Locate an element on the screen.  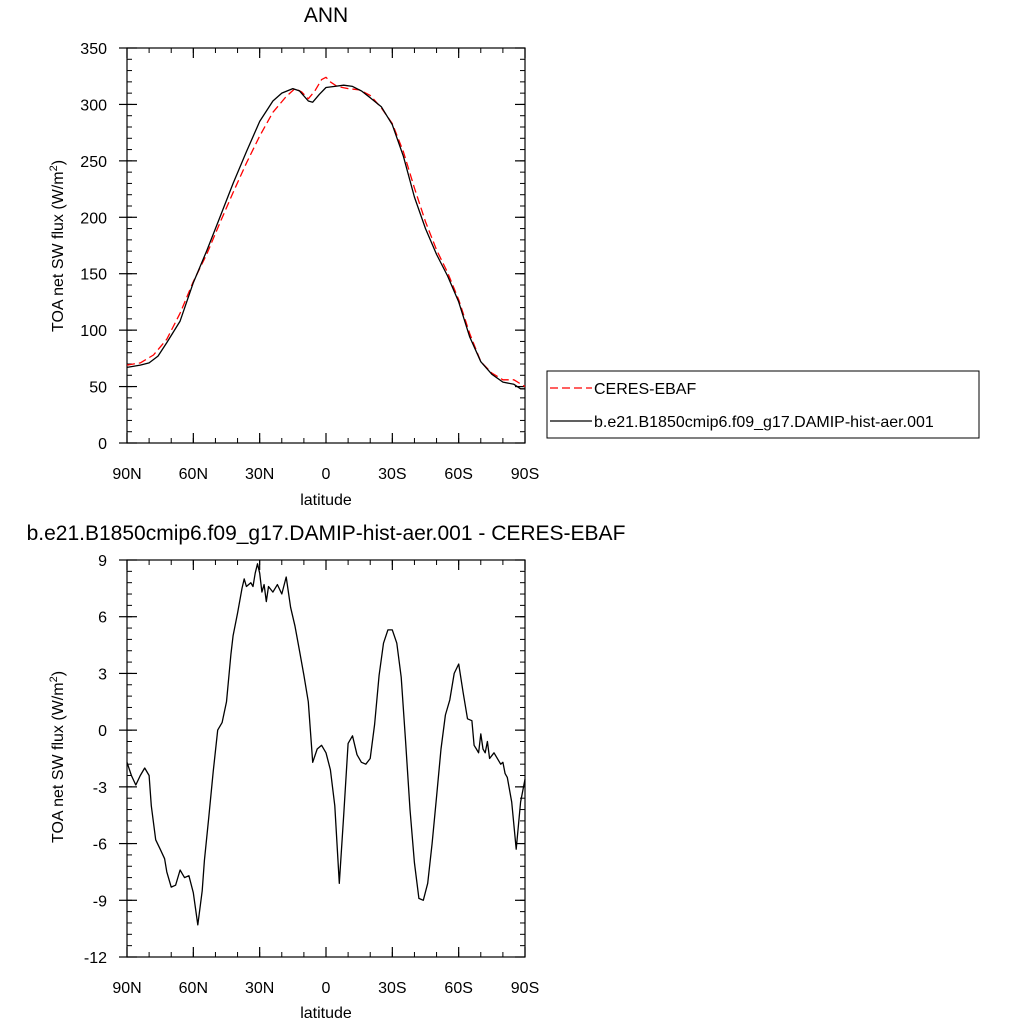
bottom-x-tick-label: 30N is located at coordinates (259, 988).